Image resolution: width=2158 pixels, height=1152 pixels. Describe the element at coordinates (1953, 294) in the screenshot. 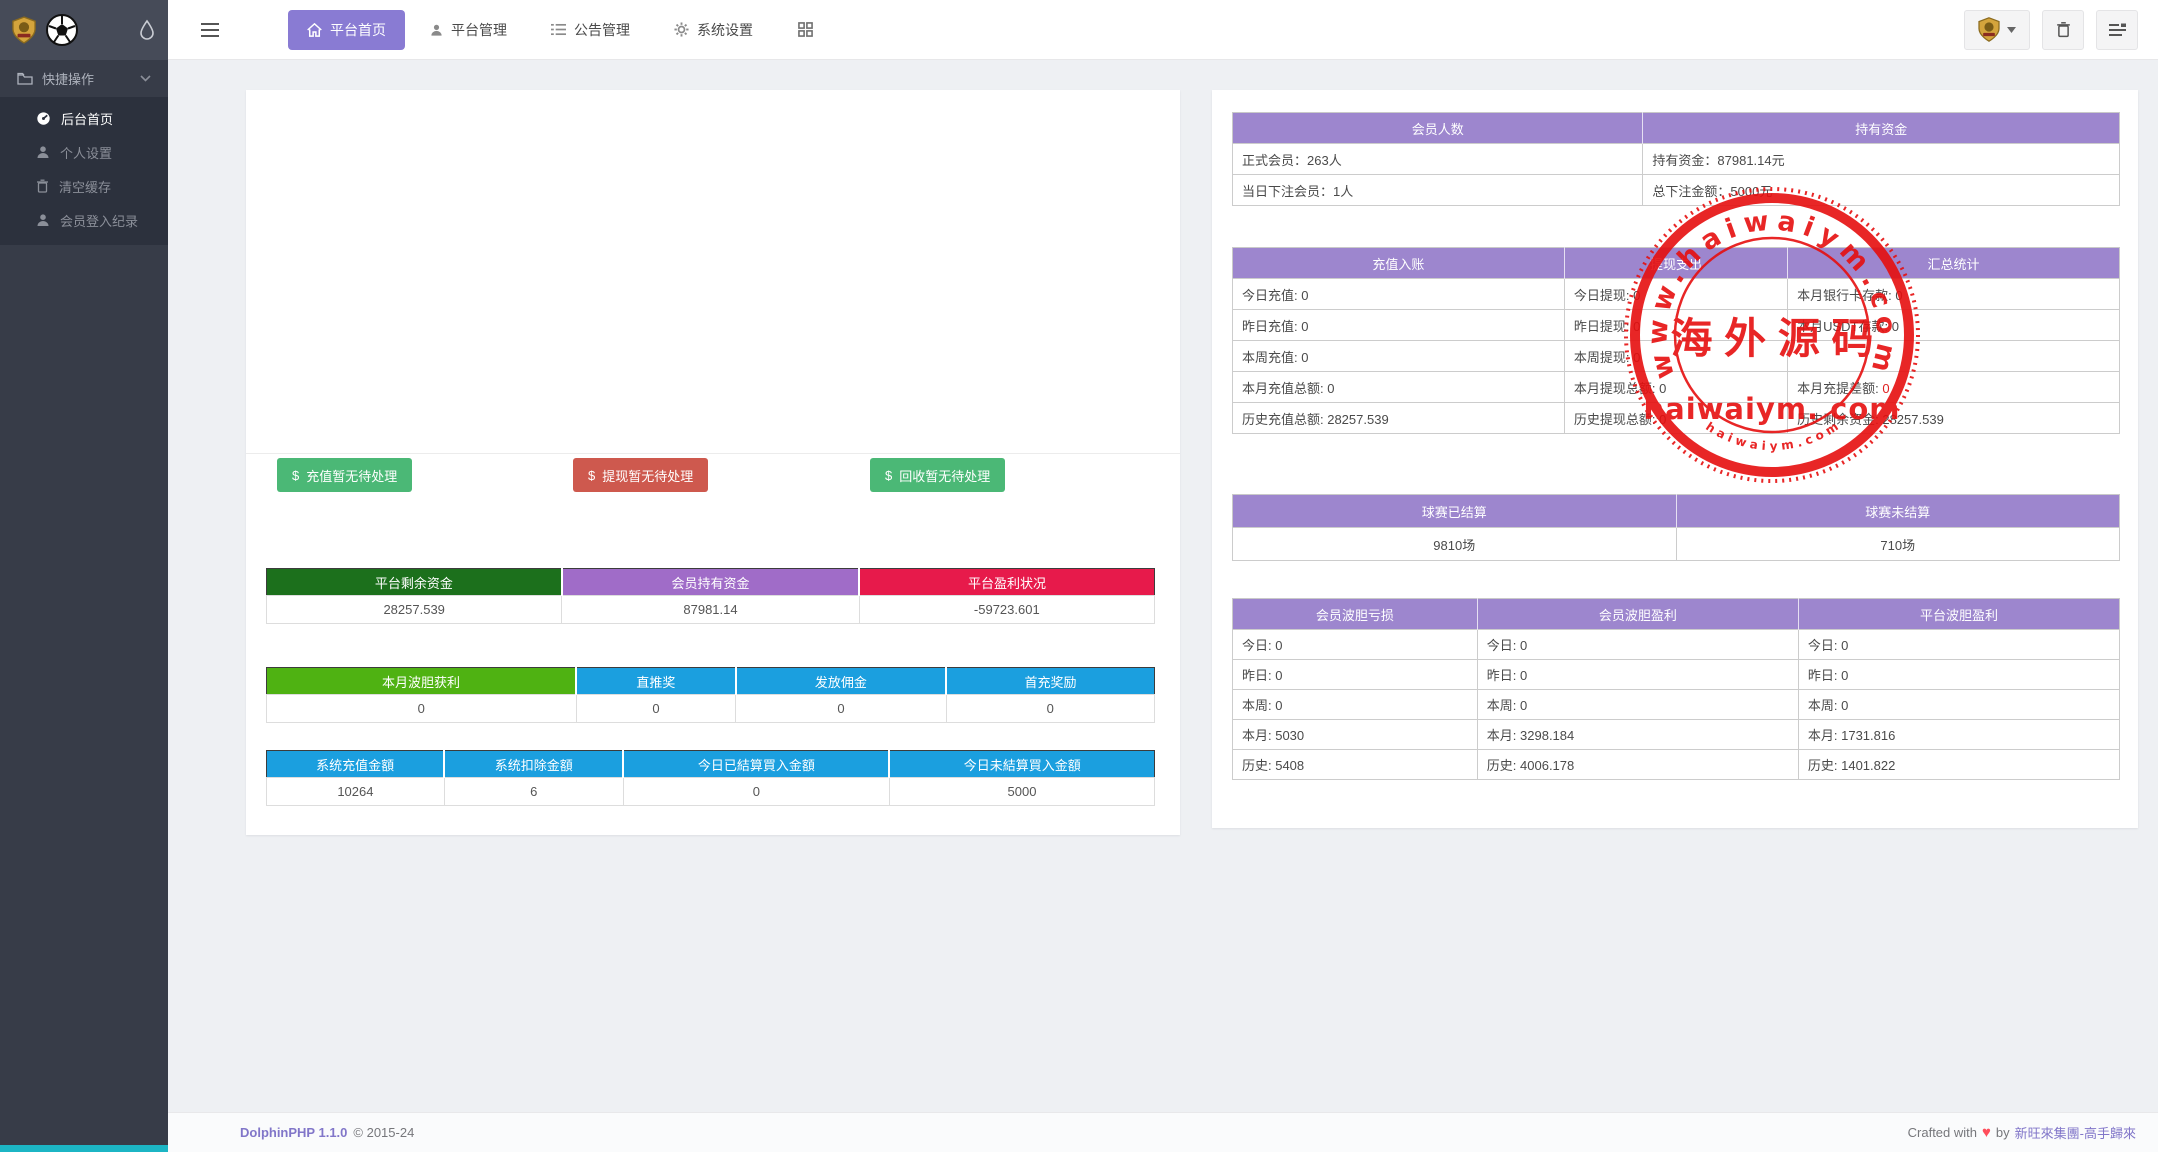

I see `table-cell: 本月银行卡存款: 0` at that location.